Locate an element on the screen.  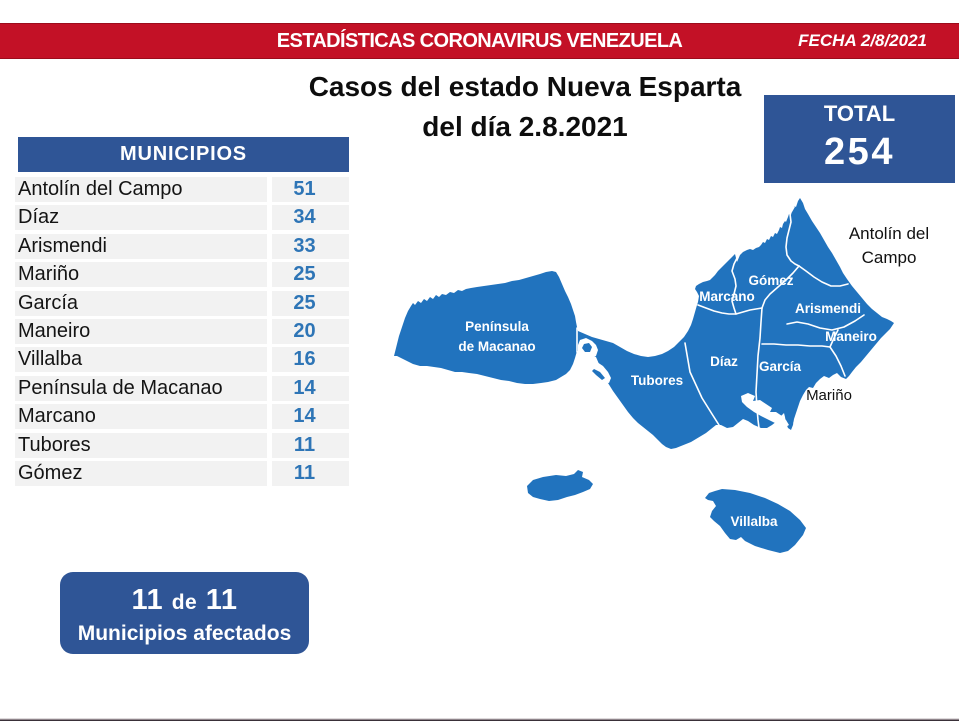
svg-text: Villalba is located at coordinates (754, 521).